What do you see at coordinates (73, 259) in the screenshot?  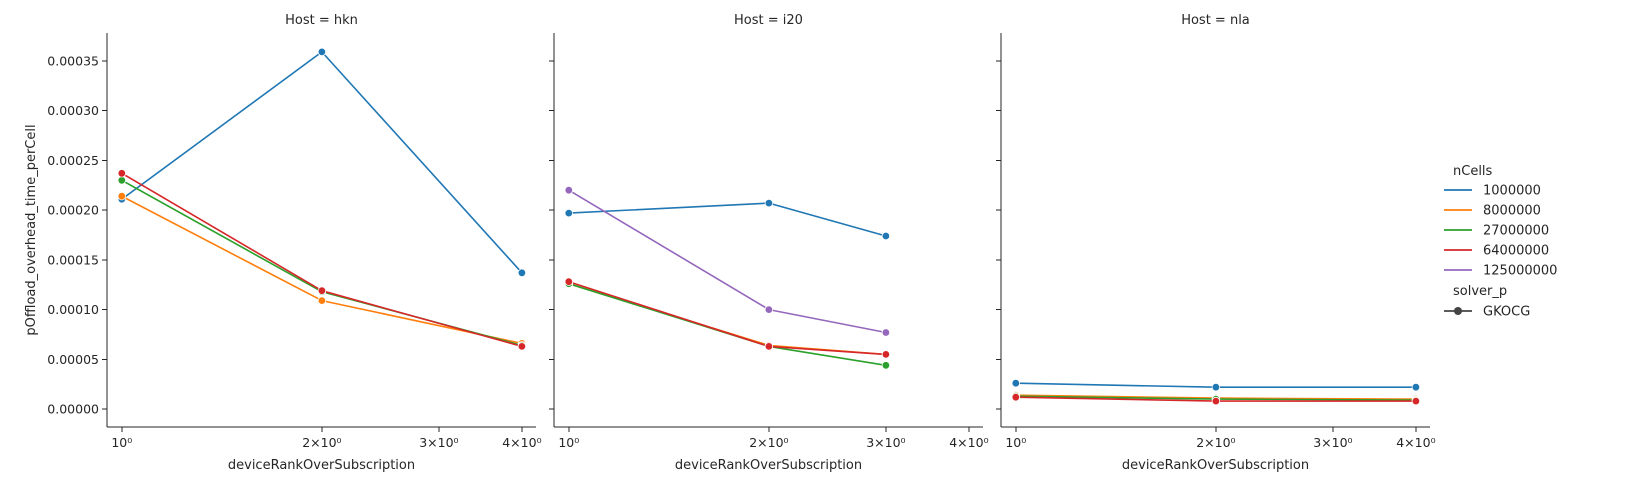 I see `y-tick-label: 0.00015` at bounding box center [73, 259].